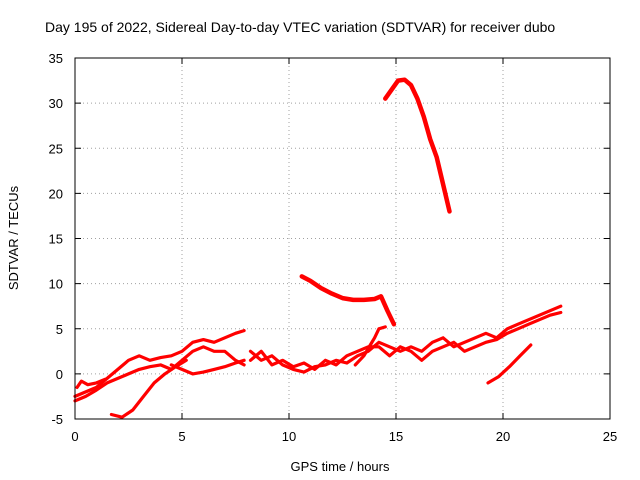  Describe the element at coordinates (370, 346) in the screenshot. I see `series-track-j` at that location.